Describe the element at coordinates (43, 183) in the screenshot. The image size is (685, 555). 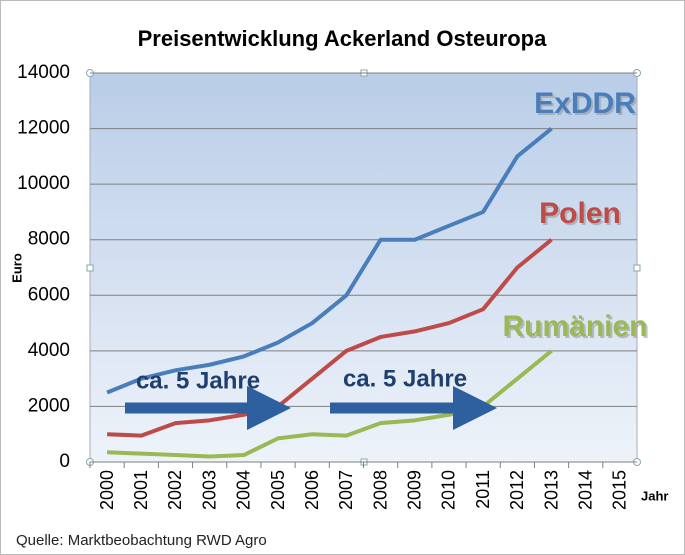
I see `y-tick-label: 10000` at that location.